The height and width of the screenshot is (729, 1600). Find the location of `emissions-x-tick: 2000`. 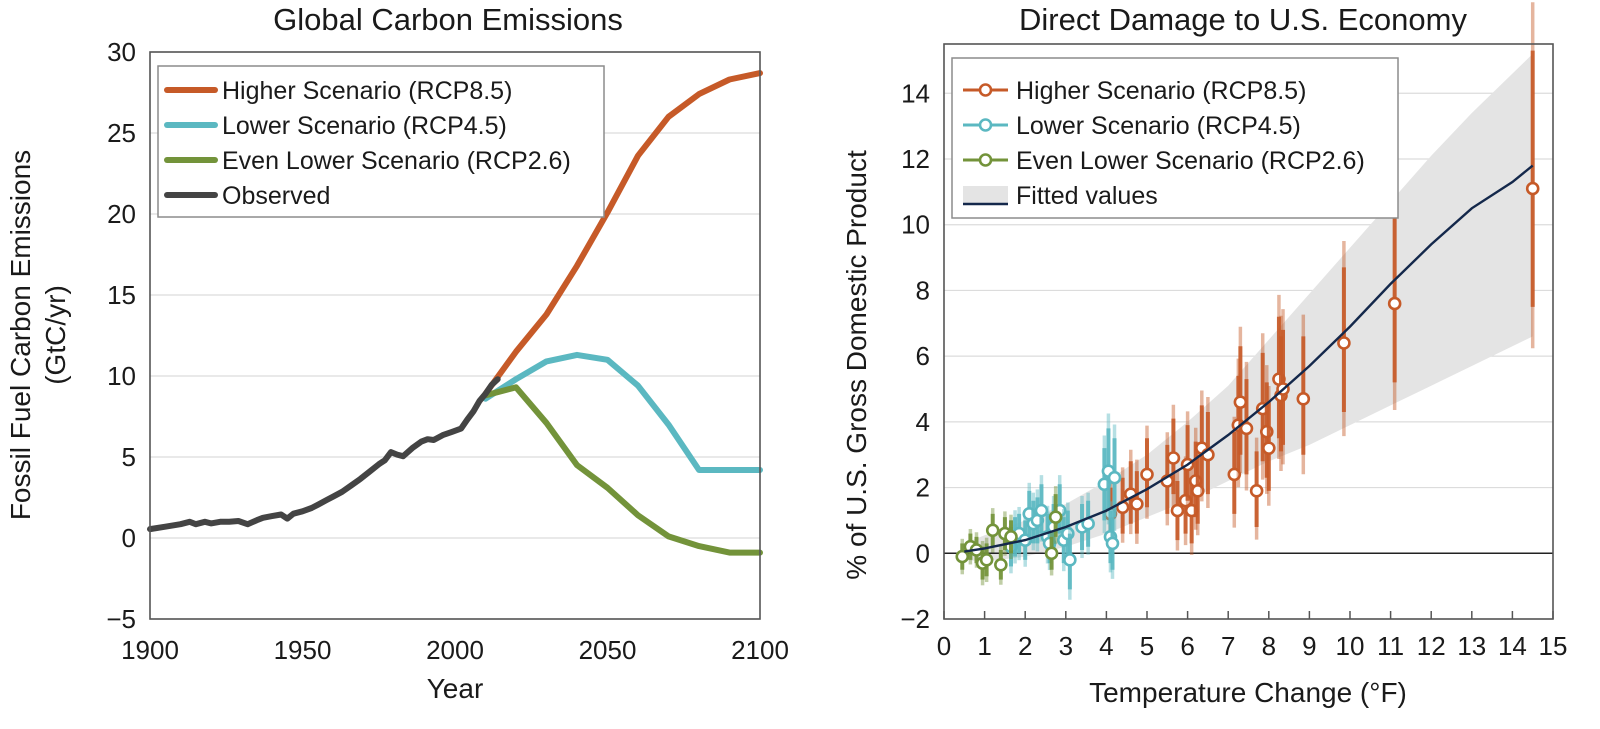

emissions-x-tick: 2000 is located at coordinates (455, 650).